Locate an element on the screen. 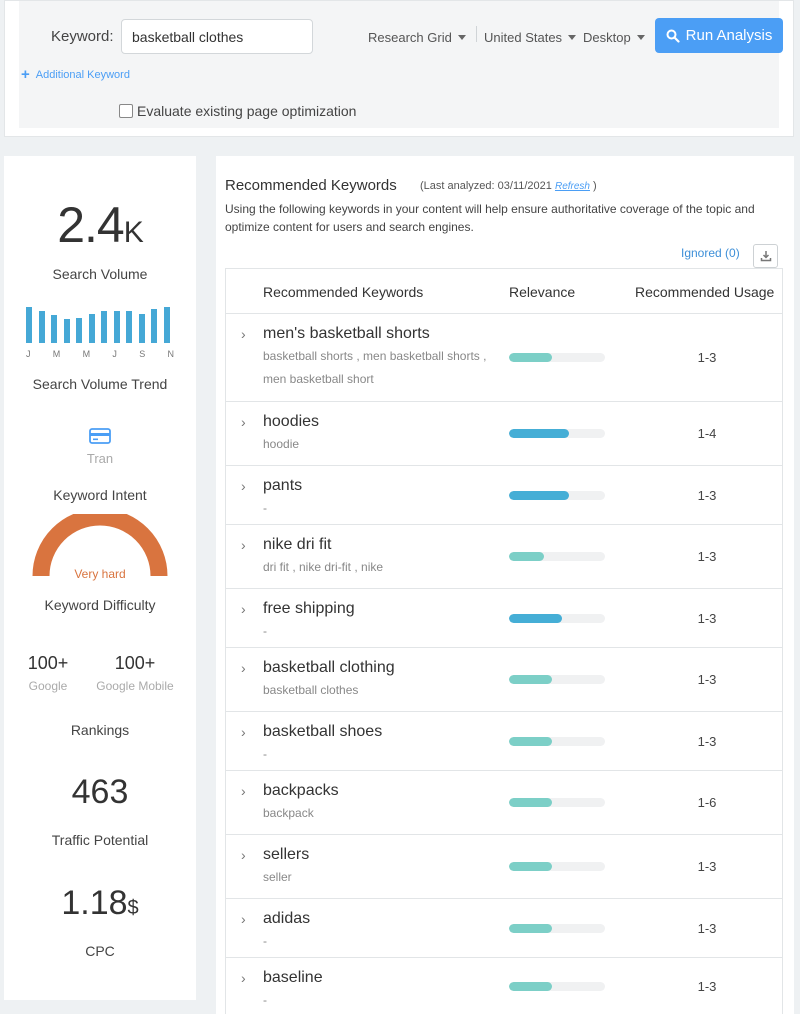 The height and width of the screenshot is (1014, 800). evaluate-label: Evaluate existing page optimization is located at coordinates (247, 111).